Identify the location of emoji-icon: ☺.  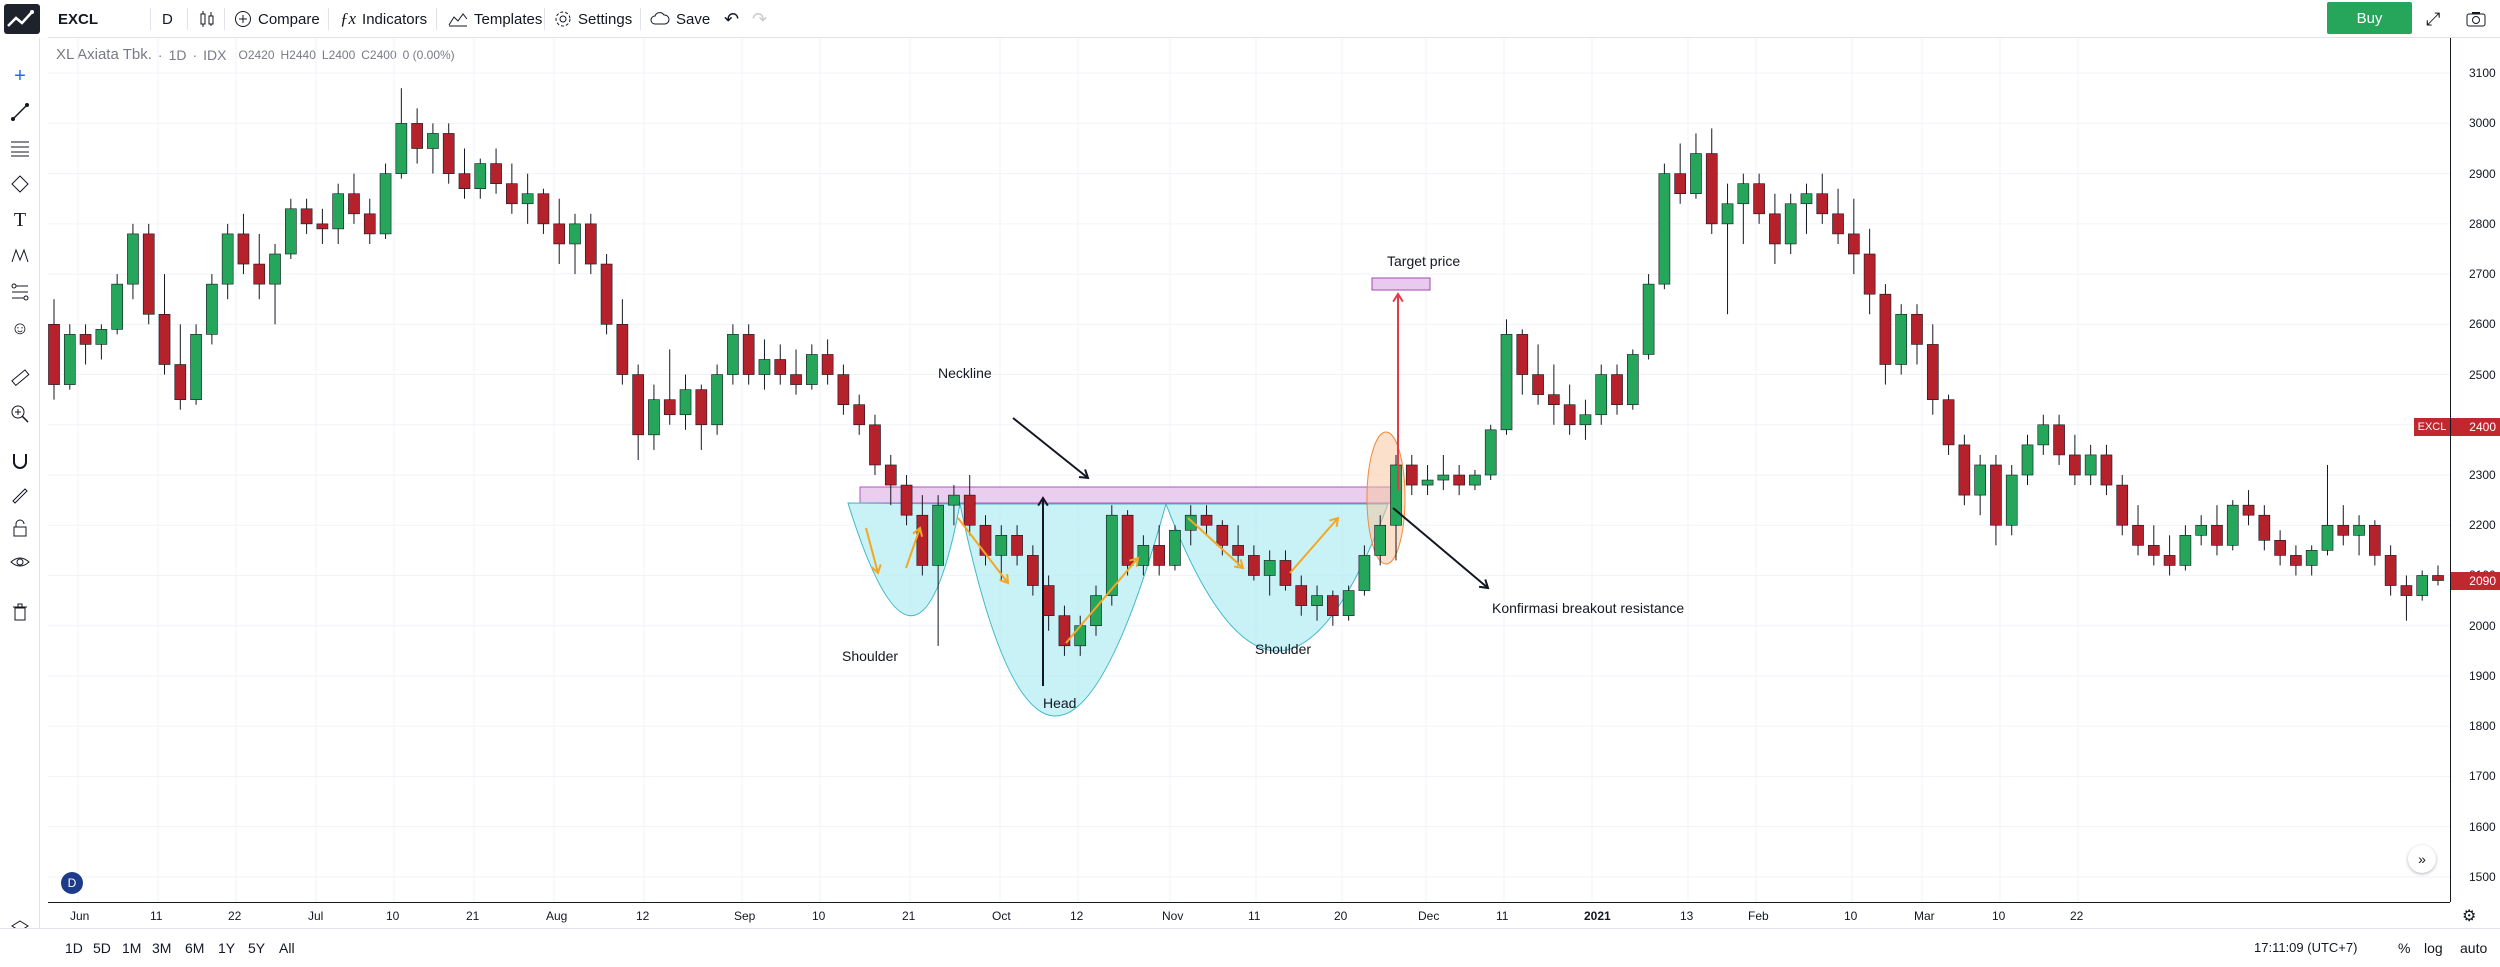
(20, 327).